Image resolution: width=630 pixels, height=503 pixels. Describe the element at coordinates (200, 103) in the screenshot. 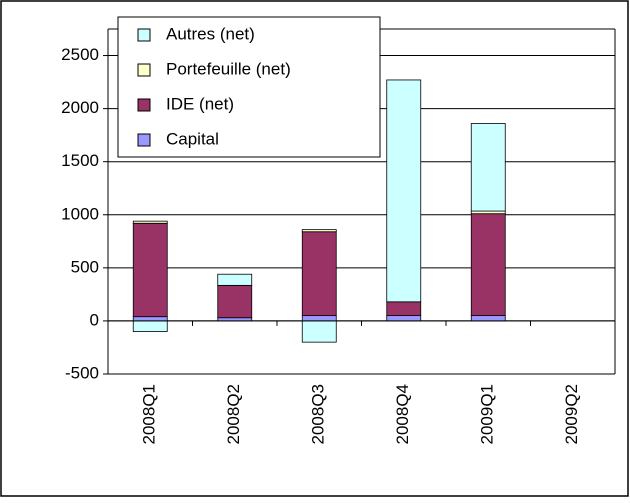

I see `legend-label: IDE (net)` at that location.